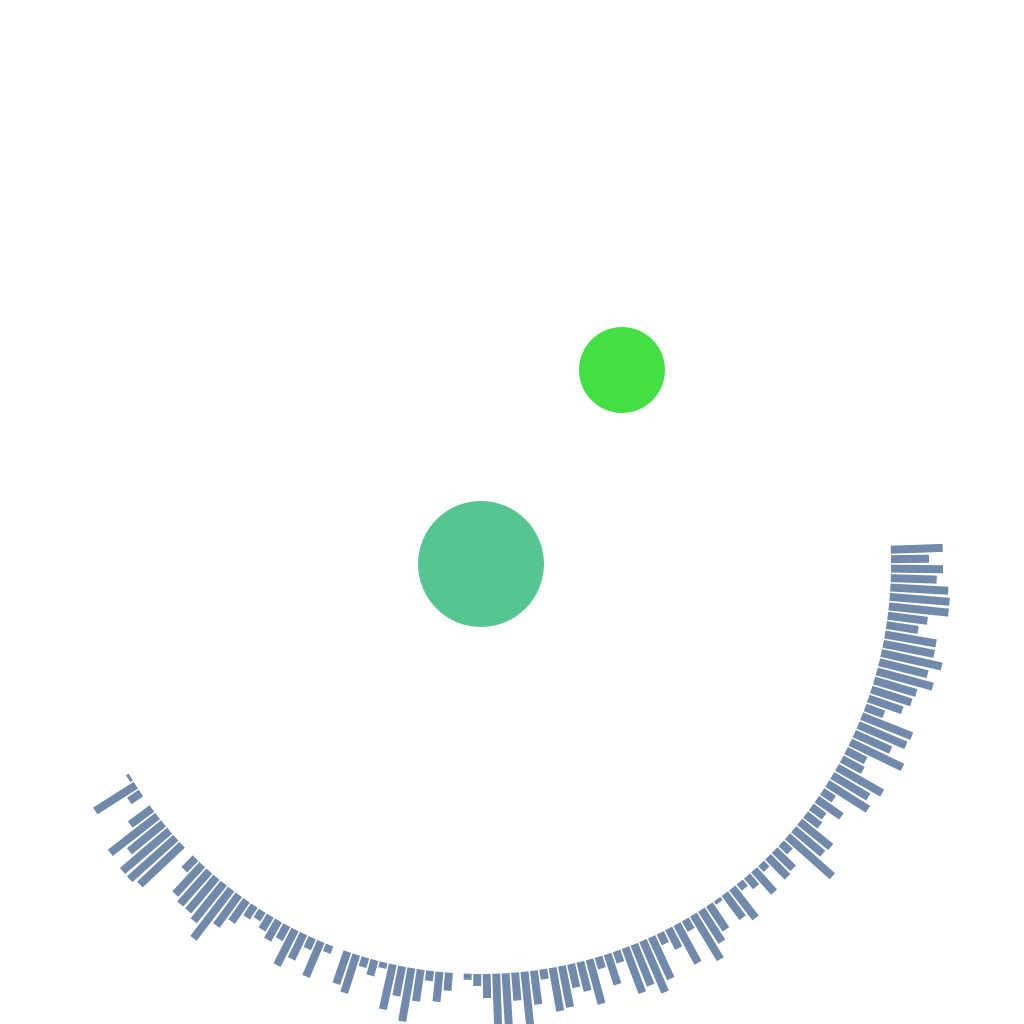 The height and width of the screenshot is (1024, 1024). I want to click on player-circle, so click(481, 564).